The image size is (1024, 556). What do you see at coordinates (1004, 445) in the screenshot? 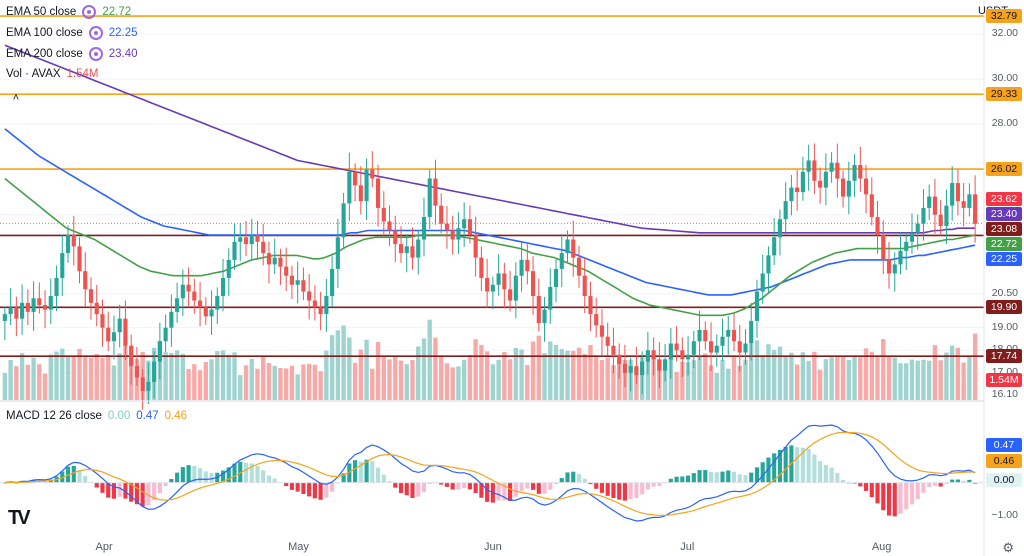
I see `macd-label: 0.47` at bounding box center [1004, 445].